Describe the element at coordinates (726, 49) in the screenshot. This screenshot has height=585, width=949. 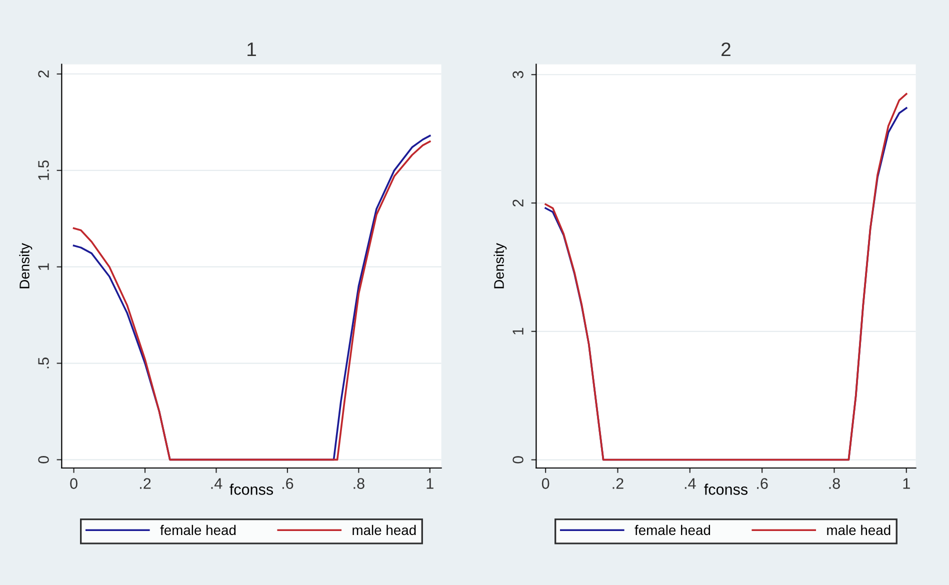
I see `chart-title: 2` at that location.